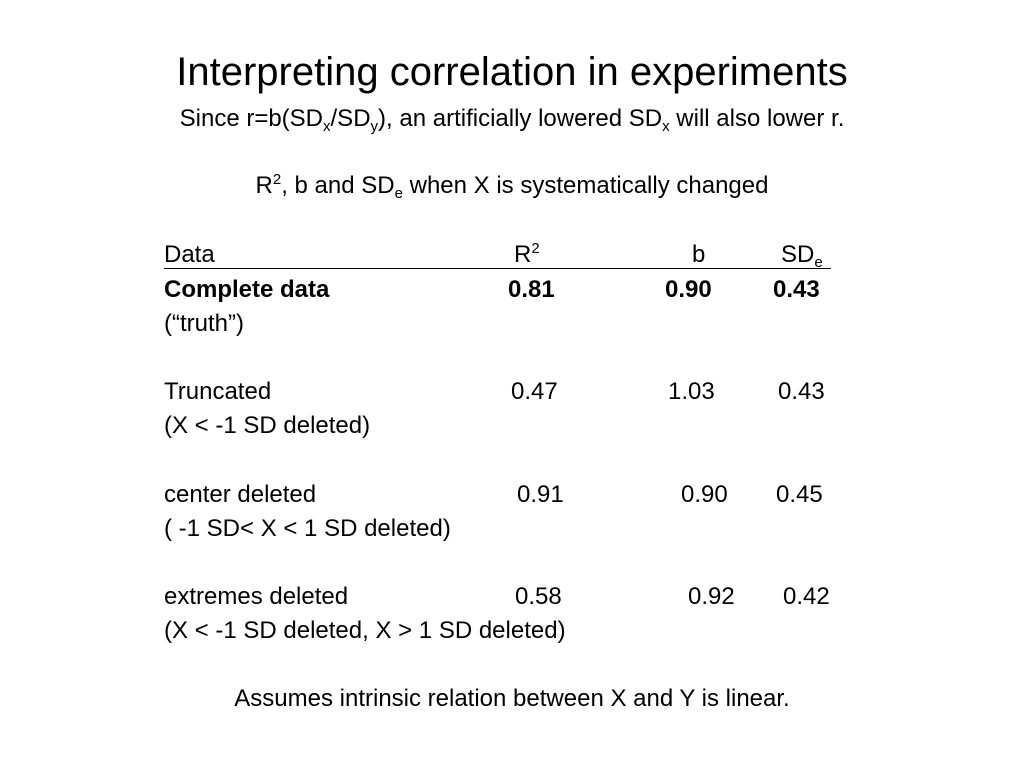  Describe the element at coordinates (757, 118) in the screenshot. I see `subtitle-text: will also lower r.` at that location.